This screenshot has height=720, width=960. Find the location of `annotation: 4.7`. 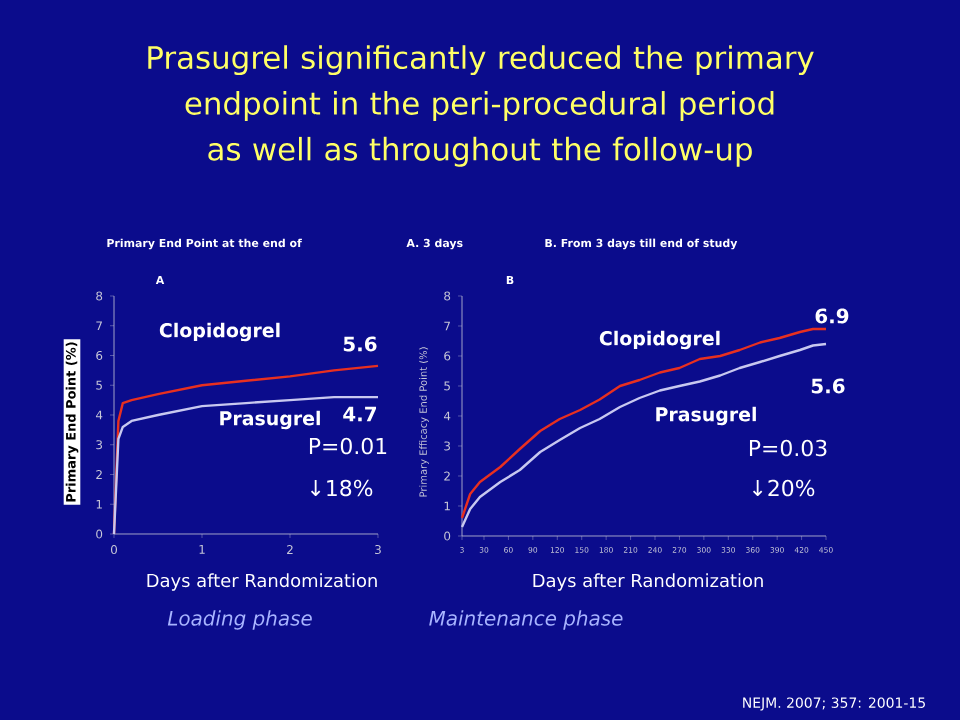

annotation: 4.7 is located at coordinates (360, 414).